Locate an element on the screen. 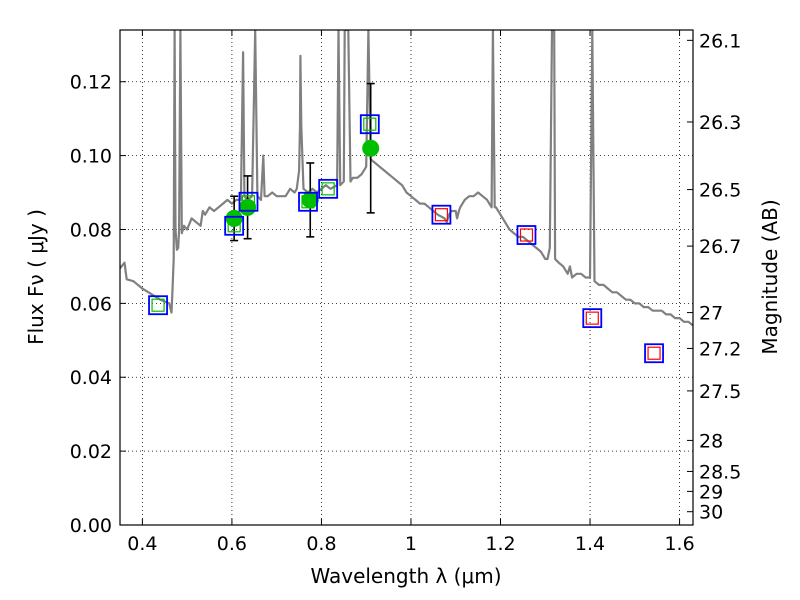  mag-tick-label: 28 is located at coordinates (711, 441).